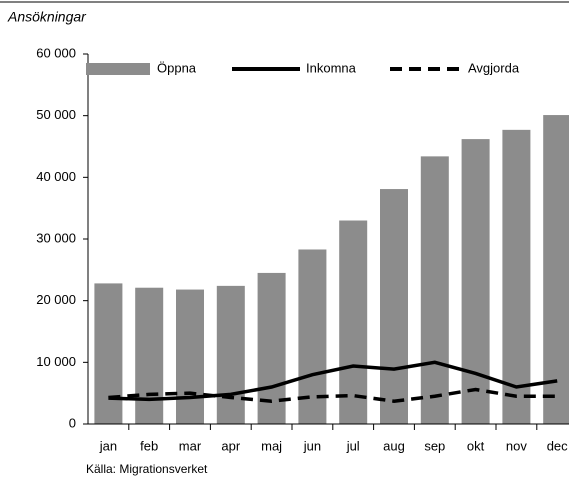  What do you see at coordinates (72, 422) in the screenshot?
I see `y-tick-label: 0` at bounding box center [72, 422].